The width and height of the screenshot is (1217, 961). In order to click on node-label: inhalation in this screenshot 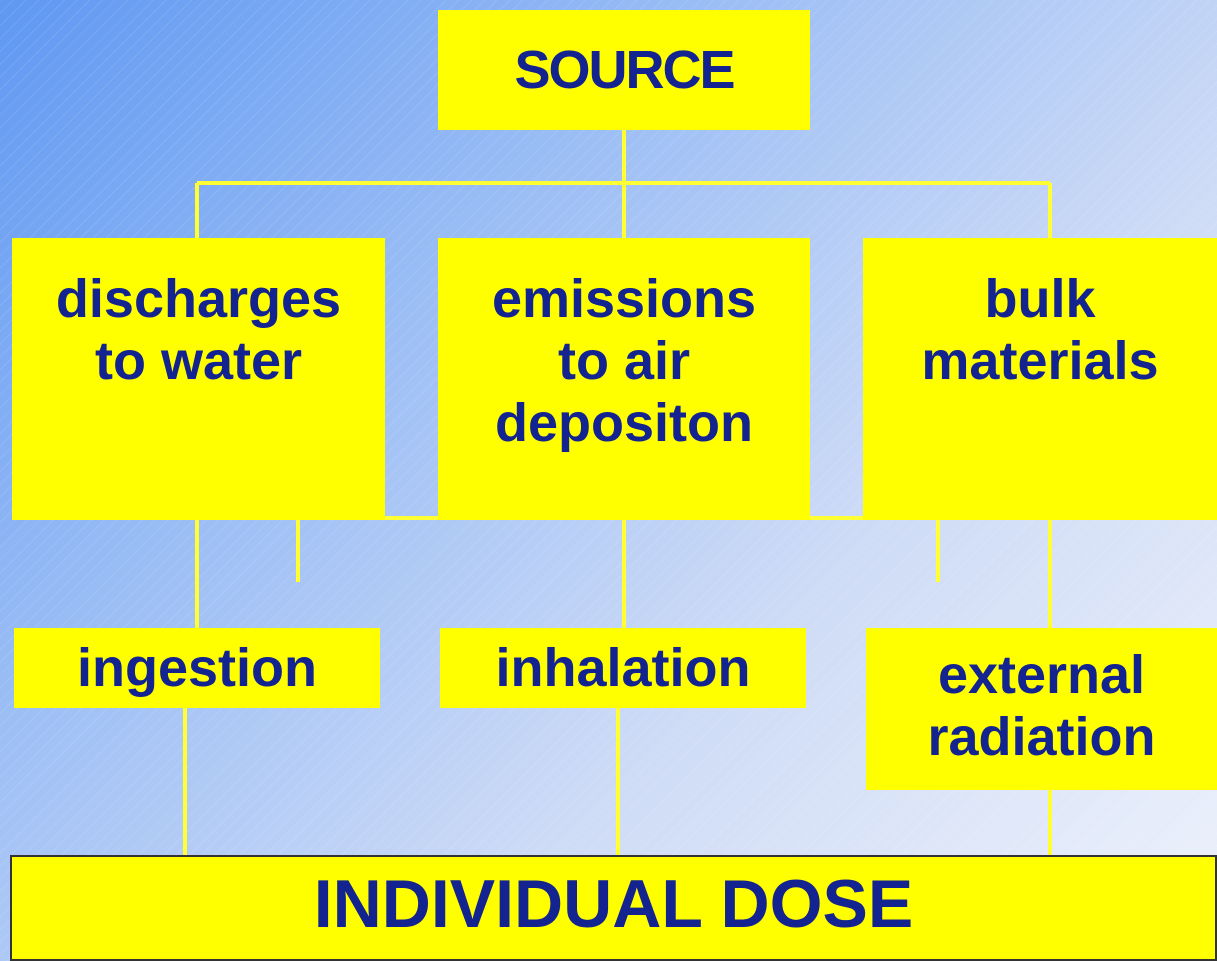, I will do `click(623, 668)`.